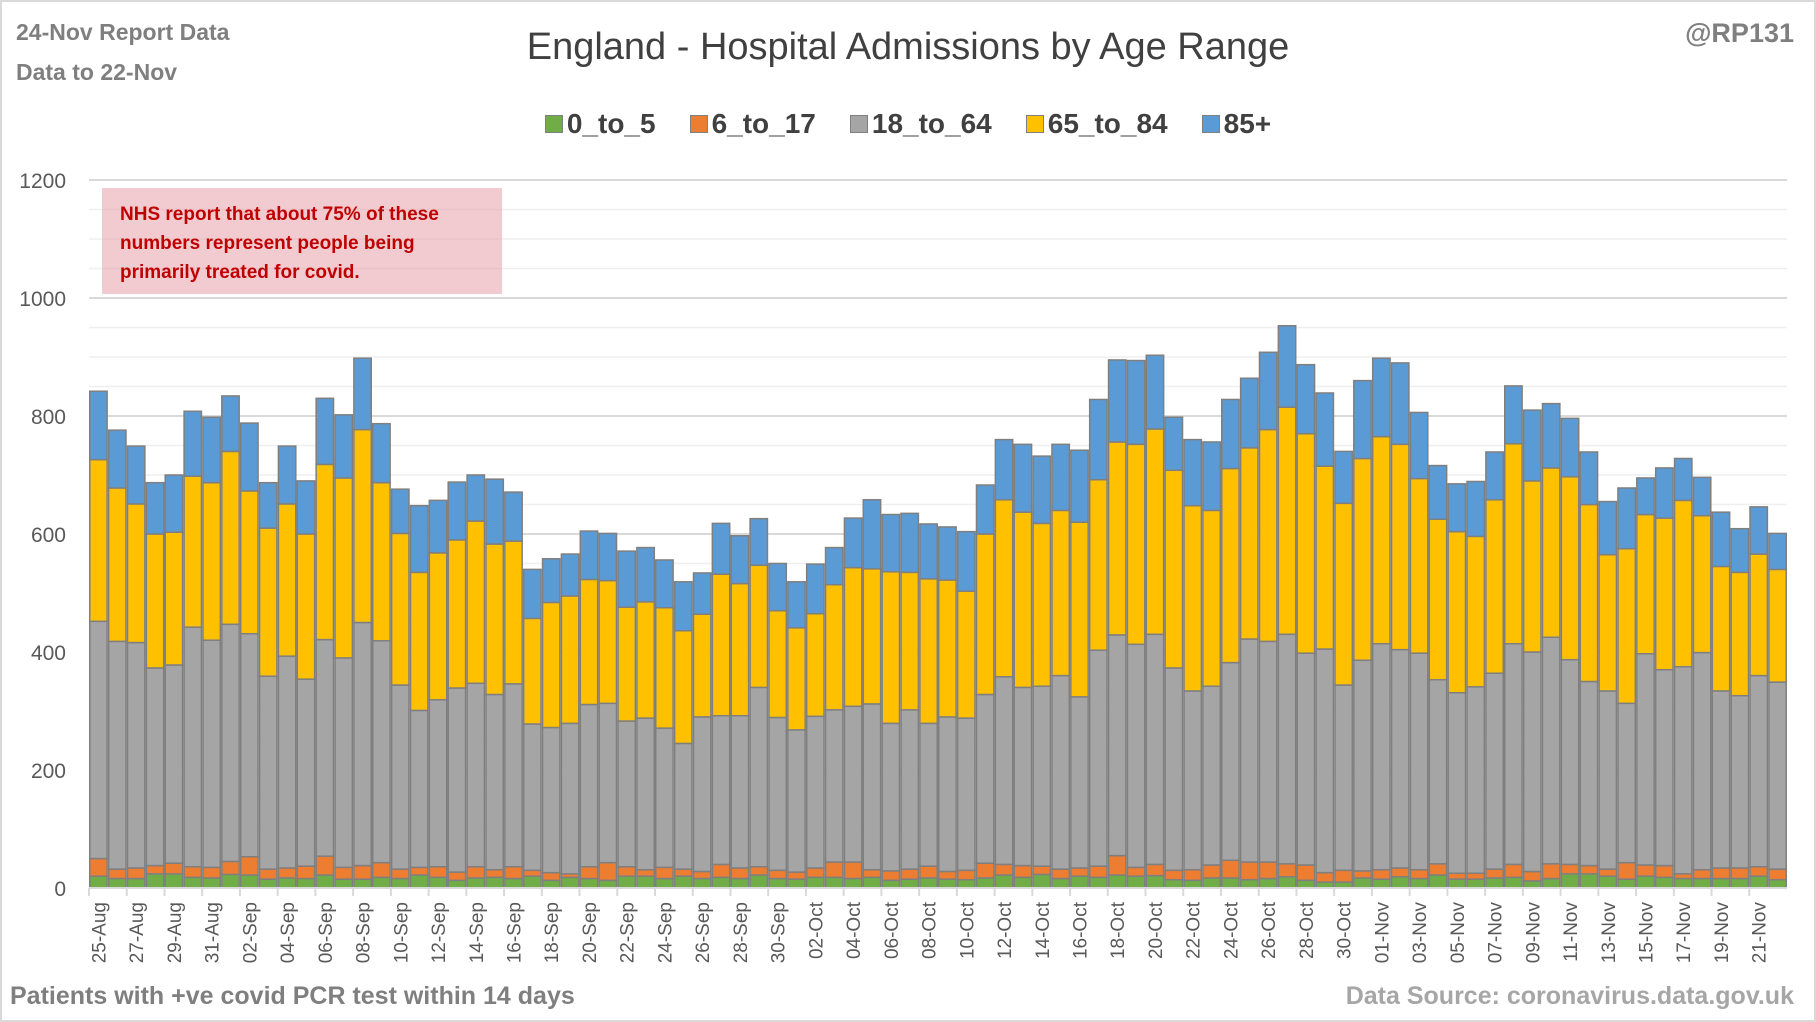 This screenshot has height=1022, width=1816. Describe the element at coordinates (48, 417) in the screenshot. I see `y-tick-label: 800` at that location.